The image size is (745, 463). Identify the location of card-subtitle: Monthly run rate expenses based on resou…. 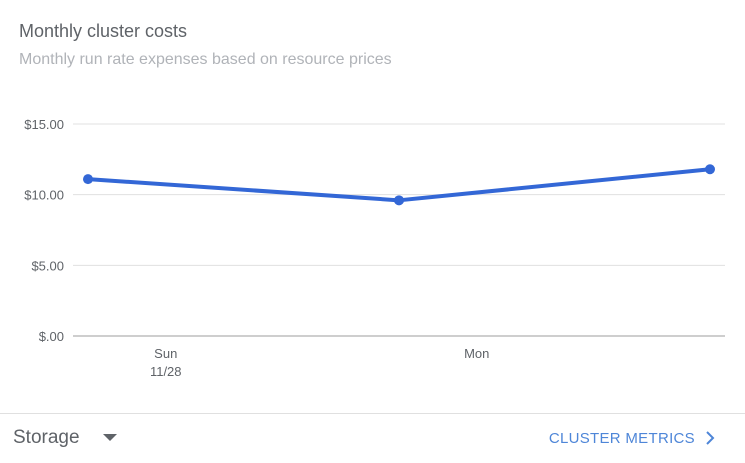
(205, 59).